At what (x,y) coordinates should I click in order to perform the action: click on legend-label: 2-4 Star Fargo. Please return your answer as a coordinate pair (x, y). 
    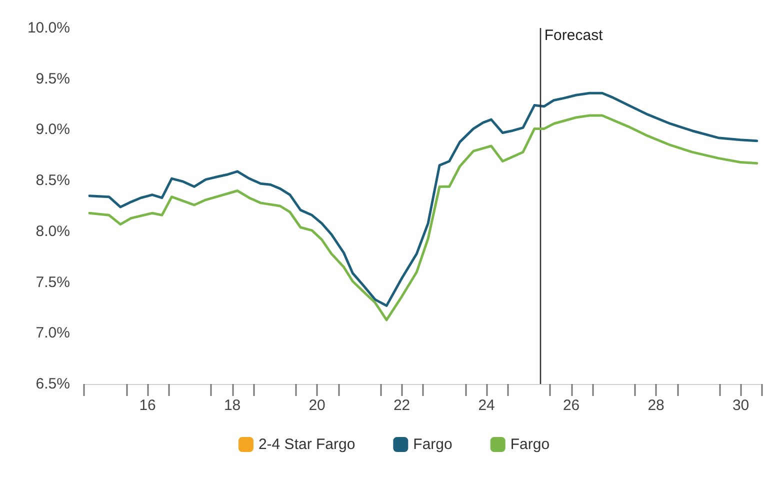
    Looking at the image, I should click on (307, 444).